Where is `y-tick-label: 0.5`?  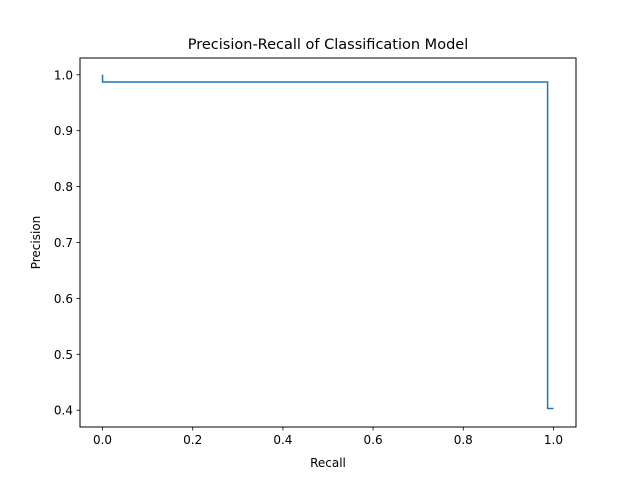
y-tick-label: 0.5 is located at coordinates (63, 355).